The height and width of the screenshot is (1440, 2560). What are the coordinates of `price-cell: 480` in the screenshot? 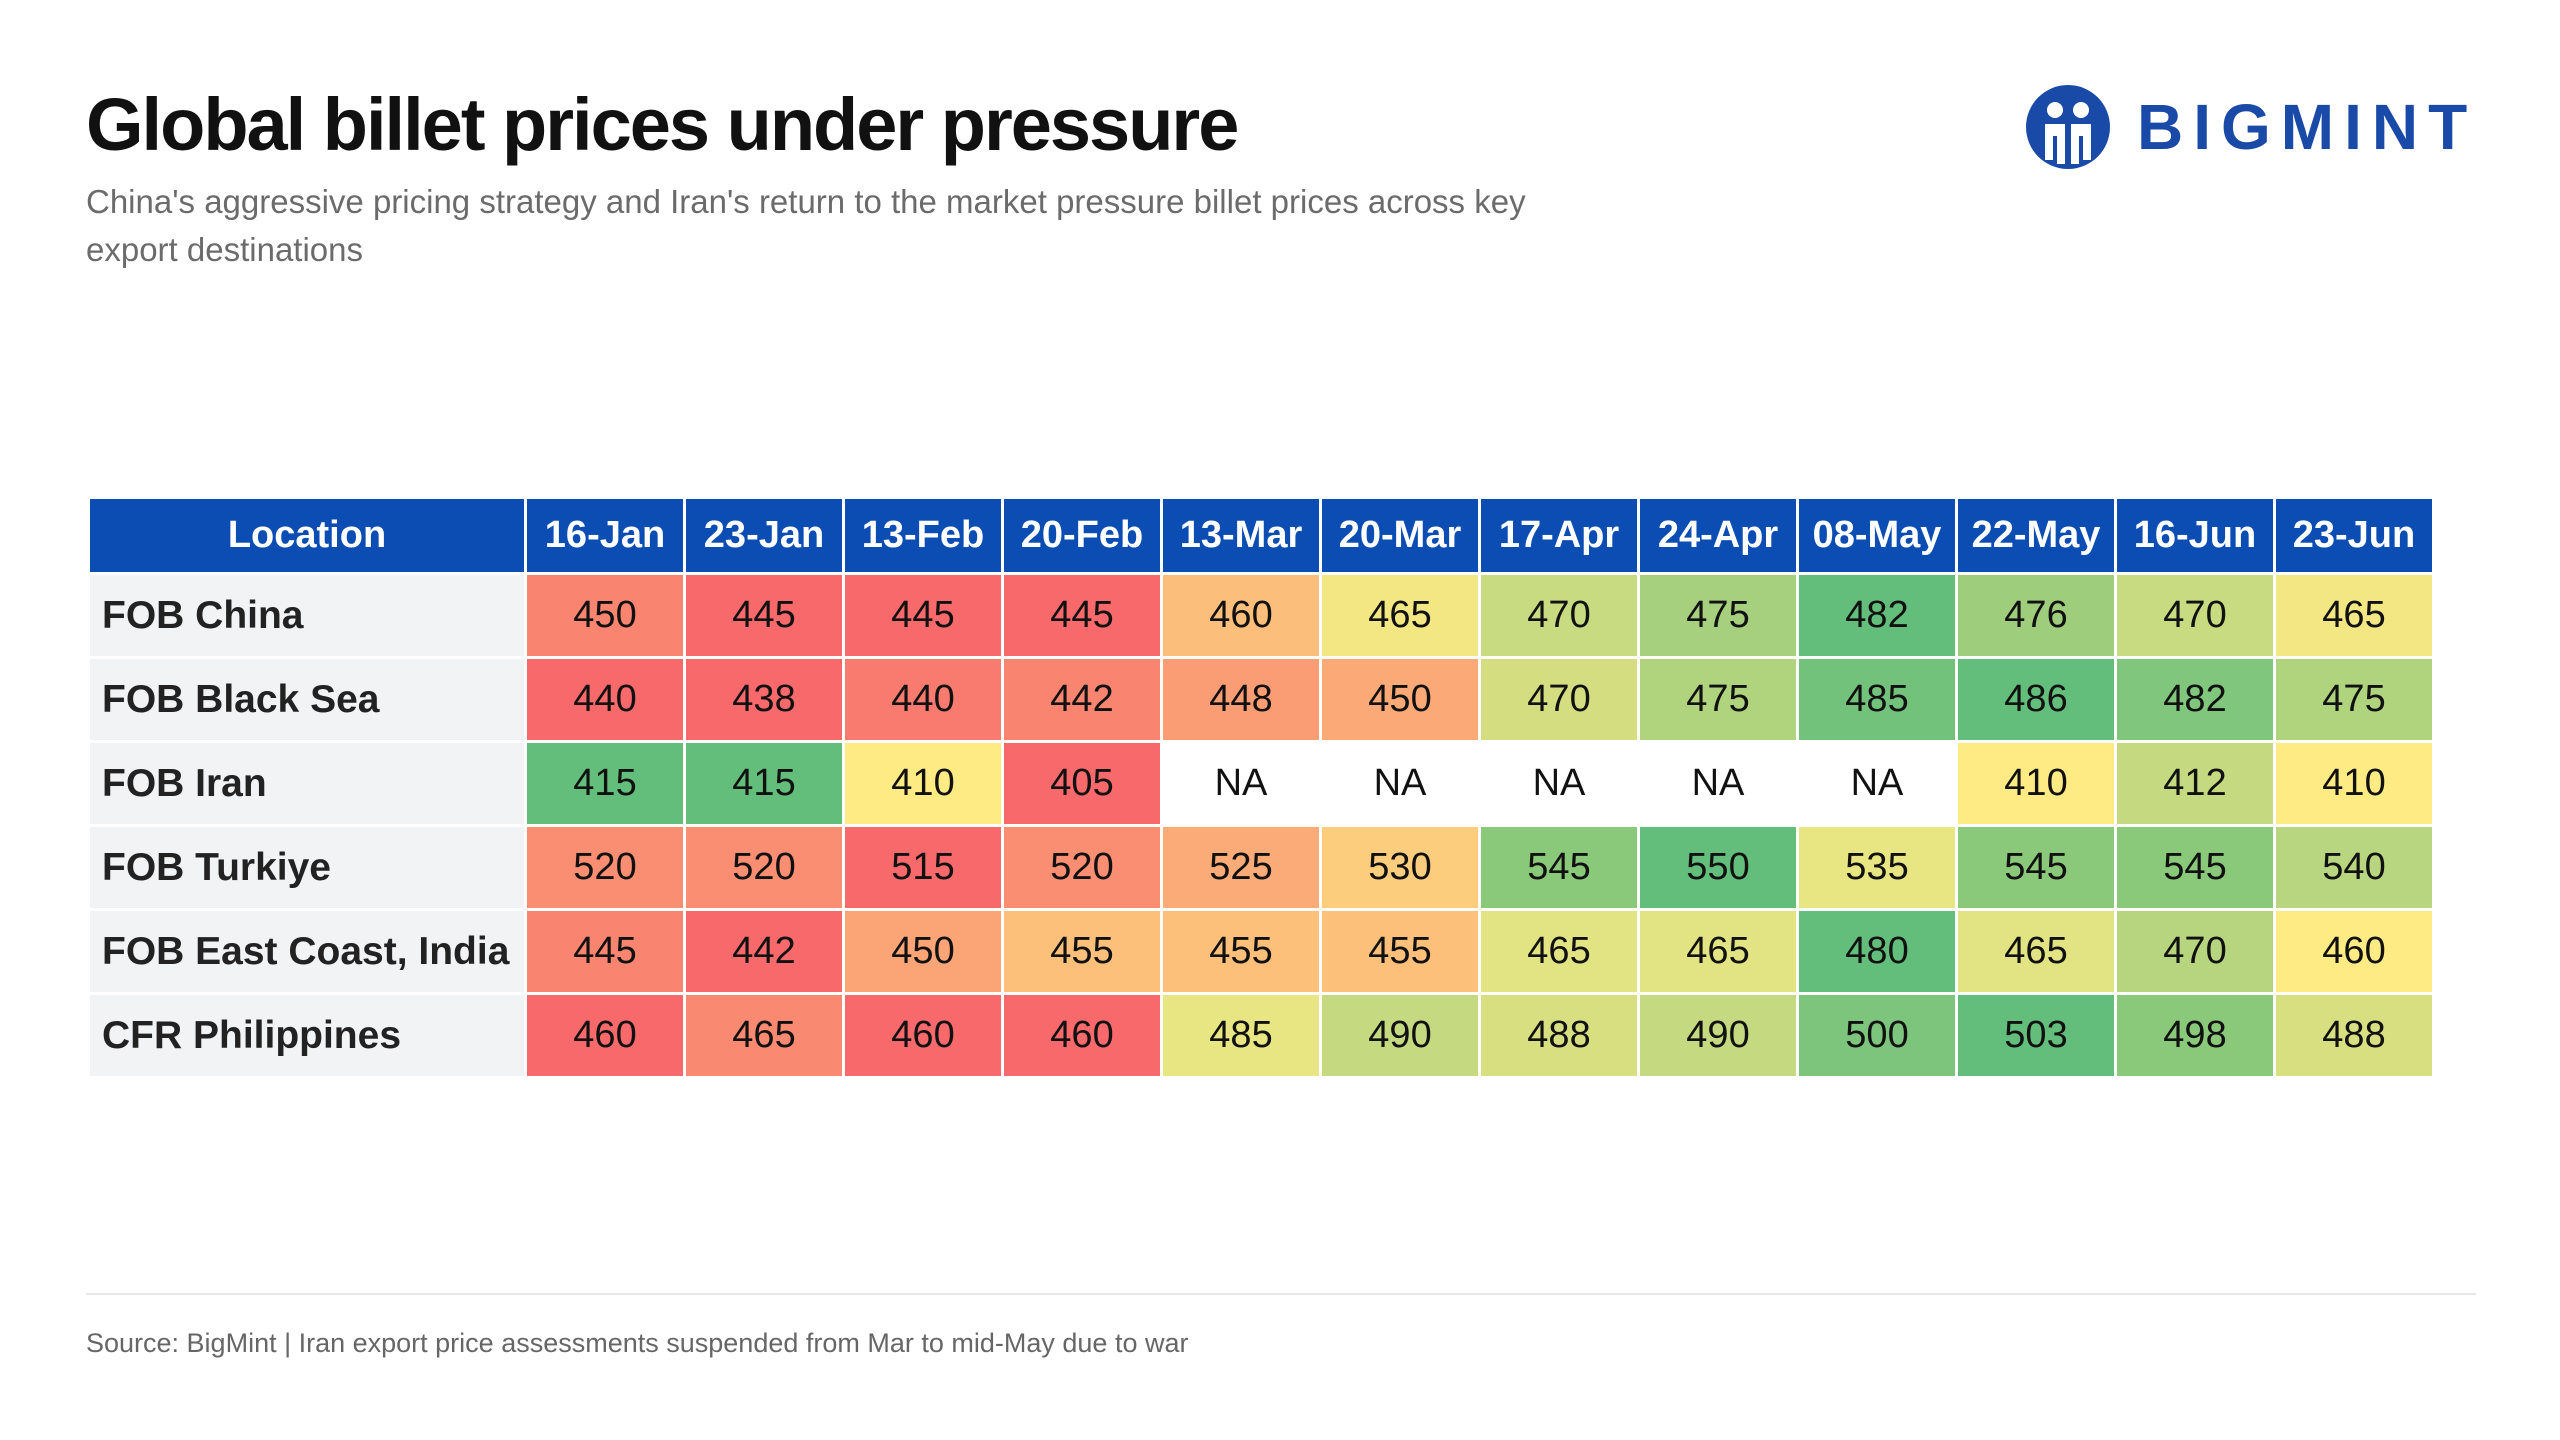 It's located at (1877, 951).